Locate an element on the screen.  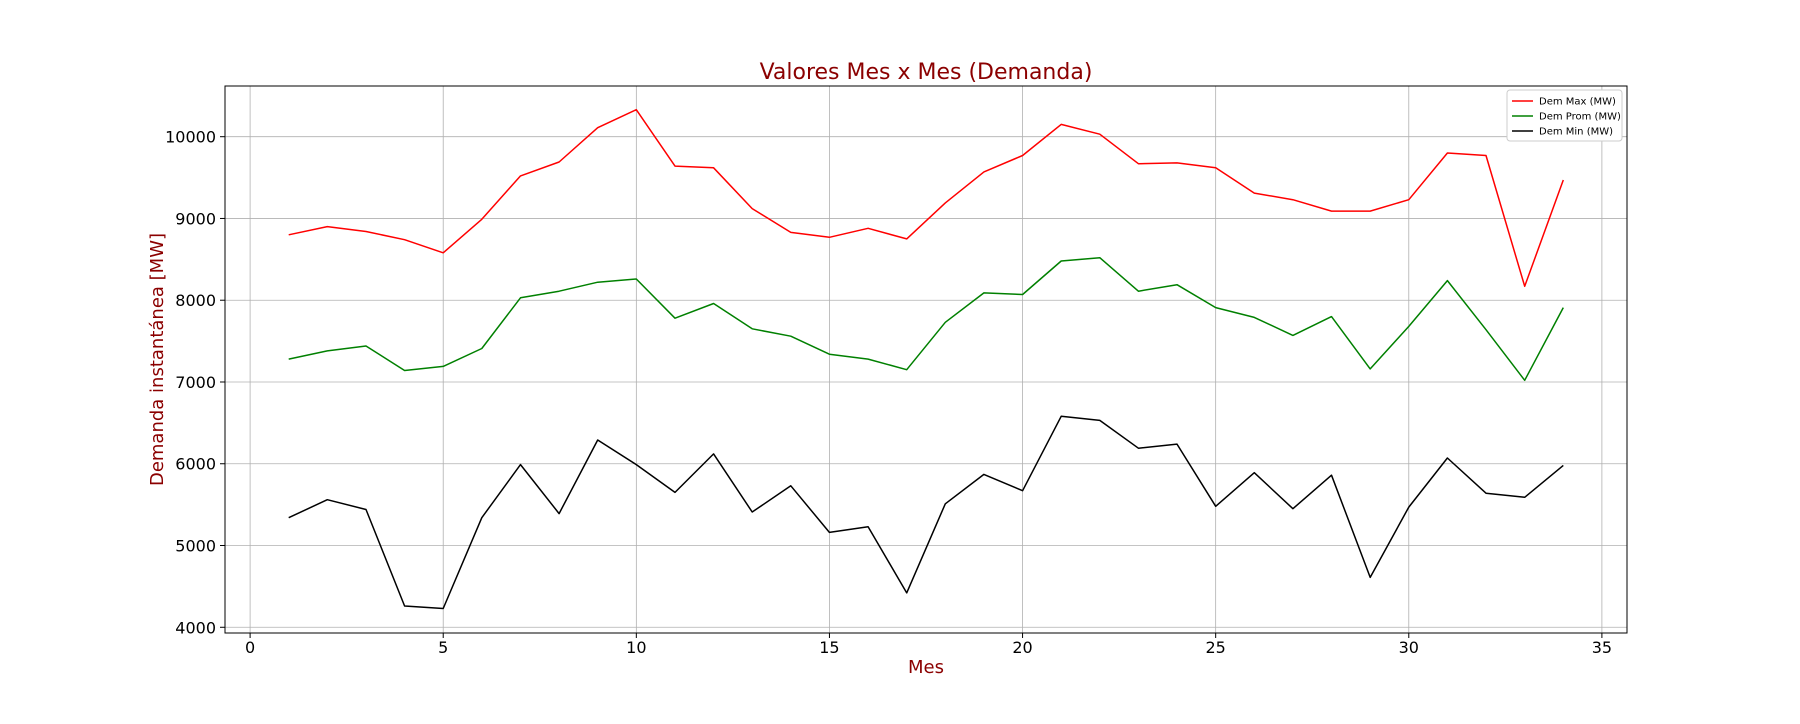
x-tick-label: 20 is located at coordinates (1022, 647).